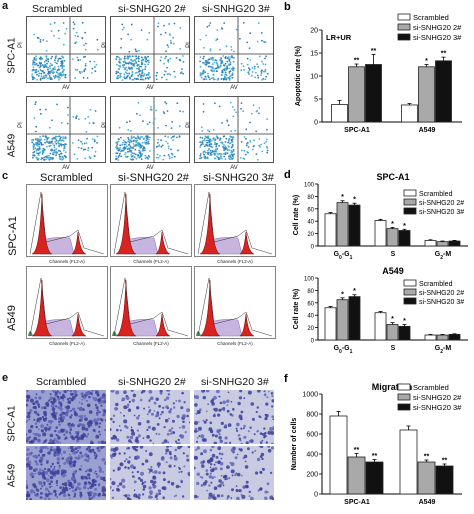  I want to click on y-tick-label: 200, so click(312, 475).